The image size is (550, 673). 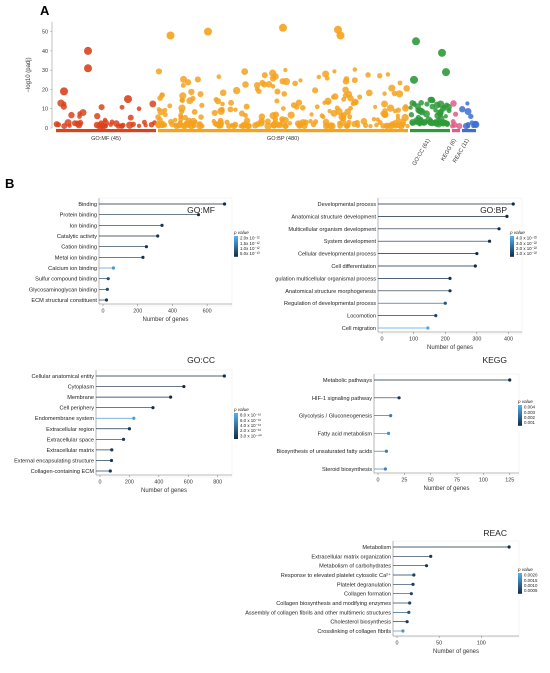 I want to click on category-label: Glycolysis / Gluconeogenesis, so click(x=335, y=417).